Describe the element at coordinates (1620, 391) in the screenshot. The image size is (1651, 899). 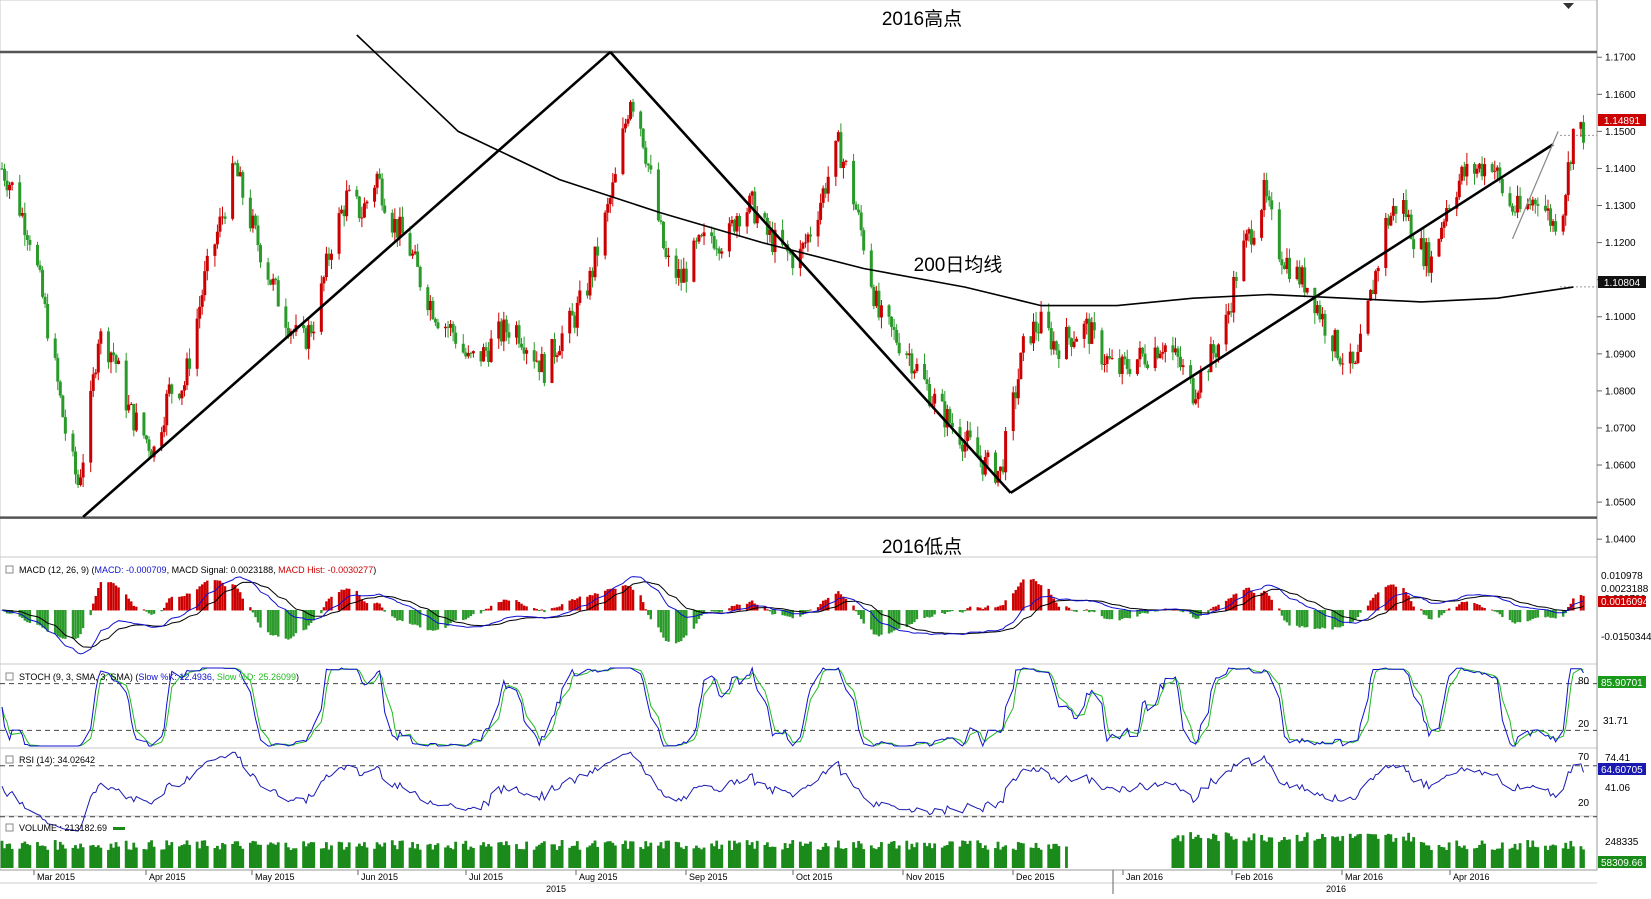
I see `price-tick-label: 1.0800` at that location.